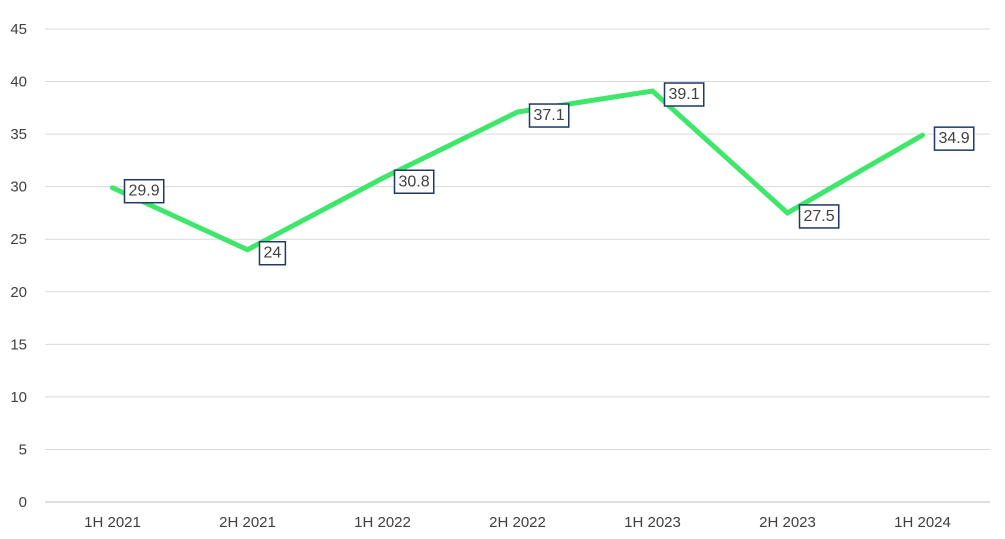  What do you see at coordinates (23, 449) in the screenshot?
I see `y-tick-label: 5` at bounding box center [23, 449].